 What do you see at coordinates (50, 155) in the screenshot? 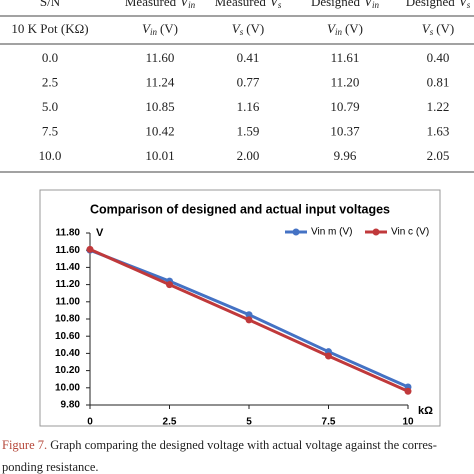
I see `table-cell: 10.0` at bounding box center [50, 155].